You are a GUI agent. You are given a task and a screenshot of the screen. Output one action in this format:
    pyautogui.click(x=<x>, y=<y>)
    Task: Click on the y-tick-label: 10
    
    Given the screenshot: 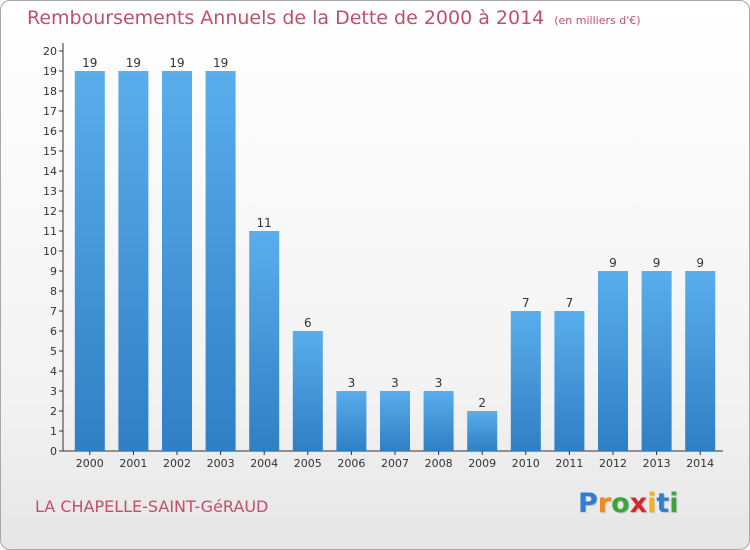 What is the action you would take?
    pyautogui.click(x=50, y=251)
    